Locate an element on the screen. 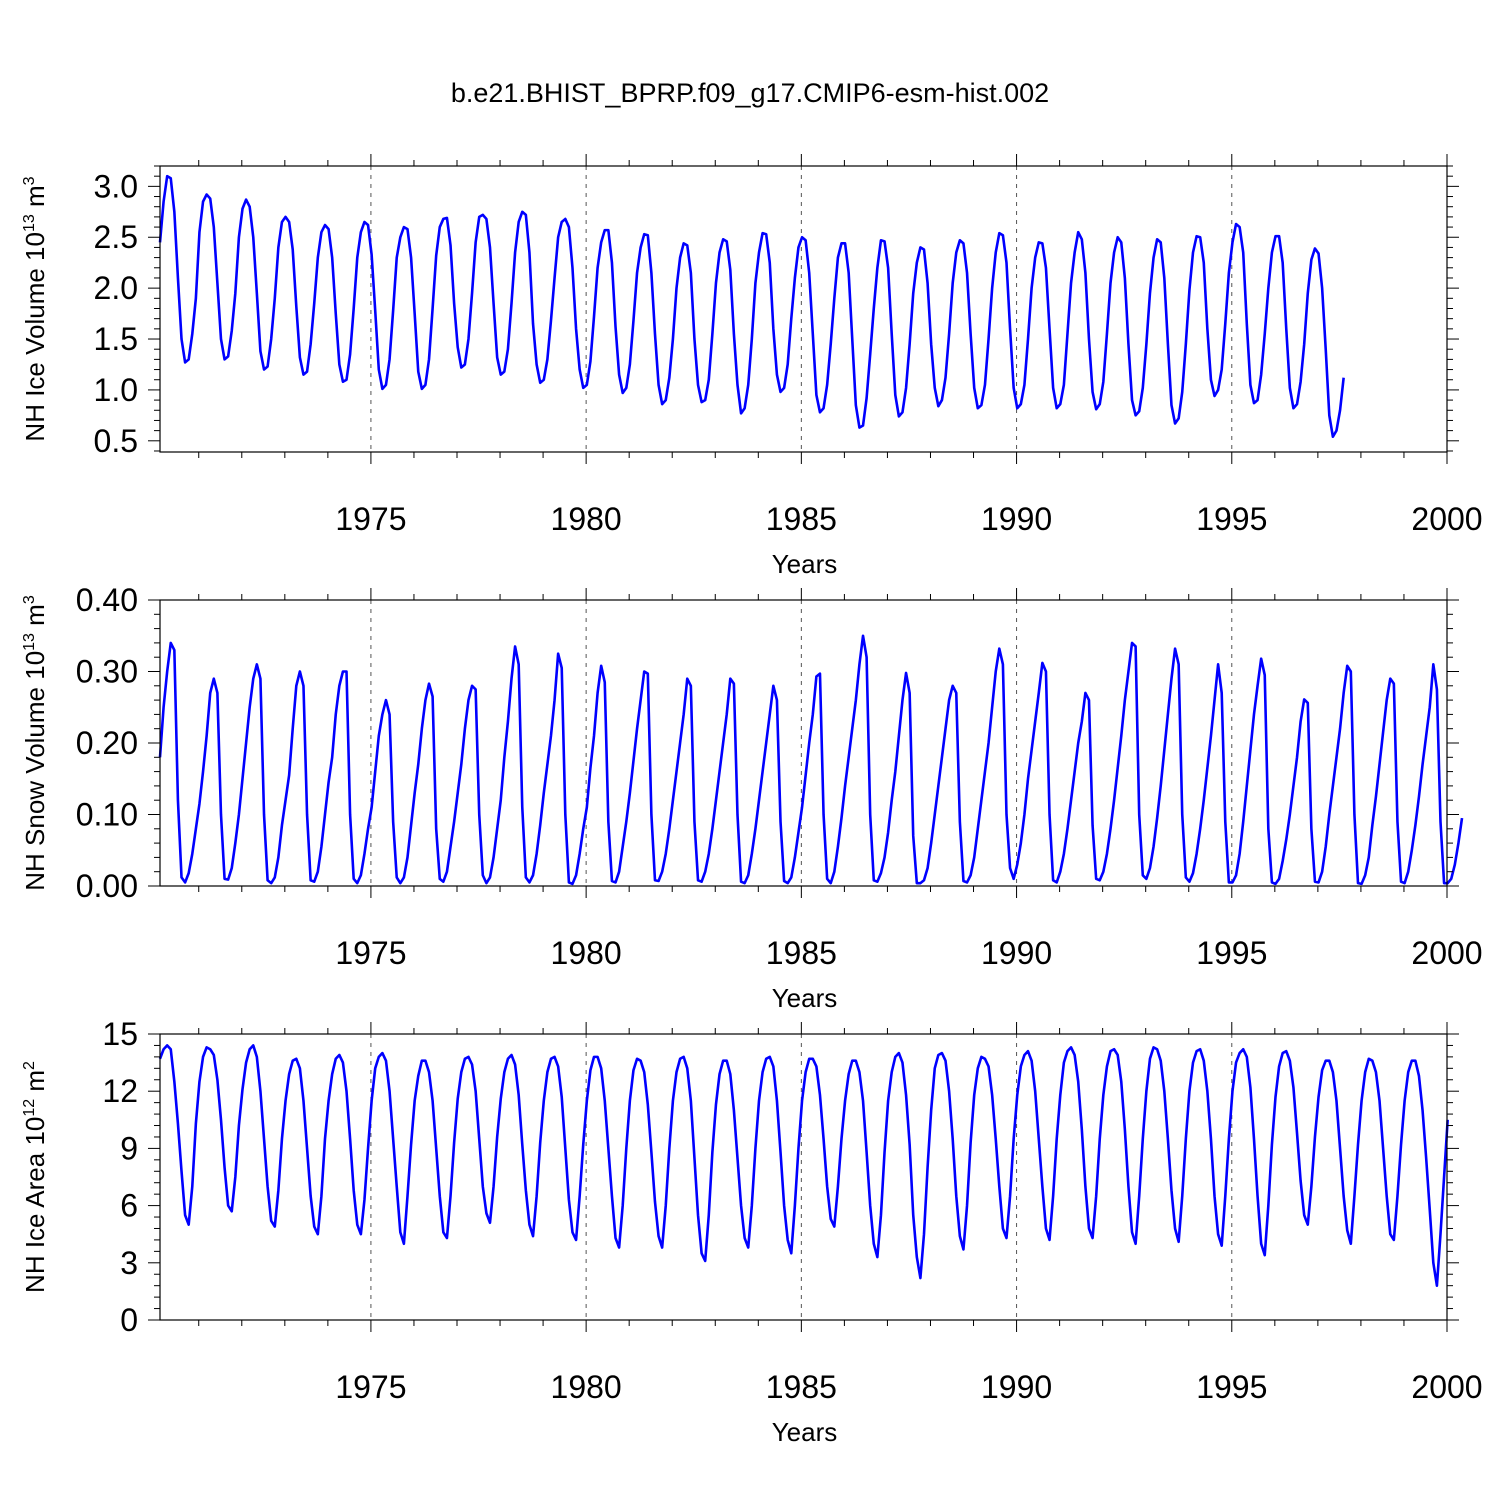  ice-volume-ytick-label: 2.0 is located at coordinates (116, 288).